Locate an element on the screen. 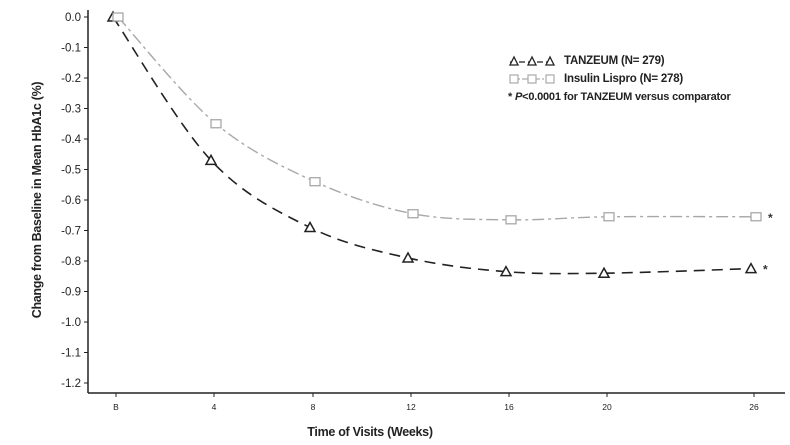 This screenshot has height=445, width=790. y-tick-label: -0.7 is located at coordinates (71, 232).